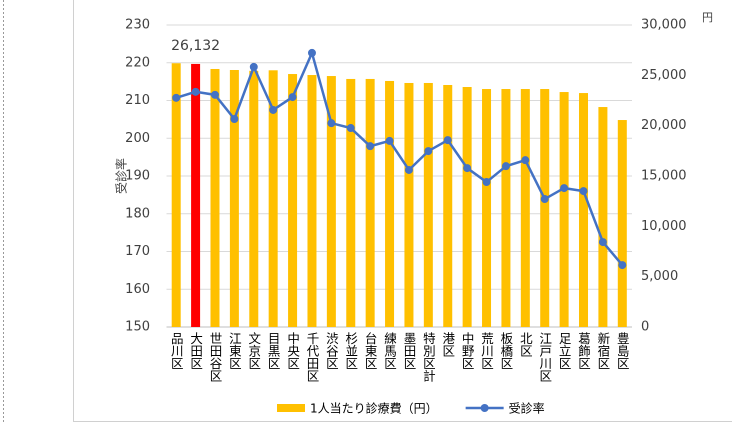 This screenshot has height=422, width=732. I want to click on x-tick-label: 台東区, so click(370, 350).